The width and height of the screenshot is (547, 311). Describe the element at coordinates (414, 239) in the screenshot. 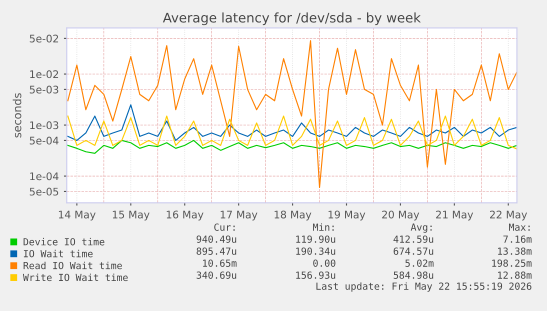

I see `text: 412.59u` at that location.